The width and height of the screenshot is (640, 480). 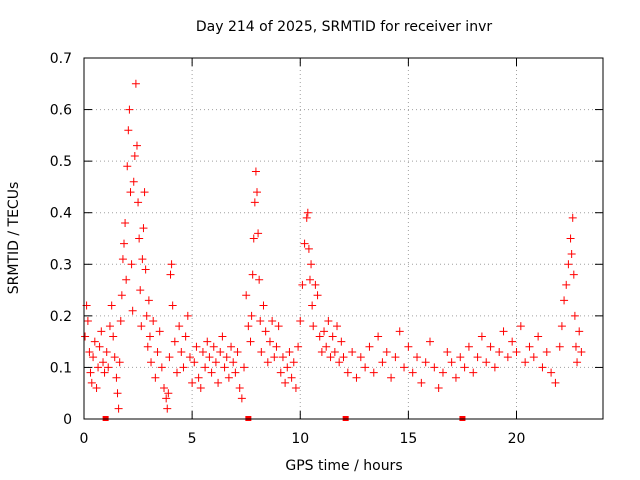 What do you see at coordinates (14, 238) in the screenshot?
I see `y-axis-label: SRMTID / TECUs` at bounding box center [14, 238].